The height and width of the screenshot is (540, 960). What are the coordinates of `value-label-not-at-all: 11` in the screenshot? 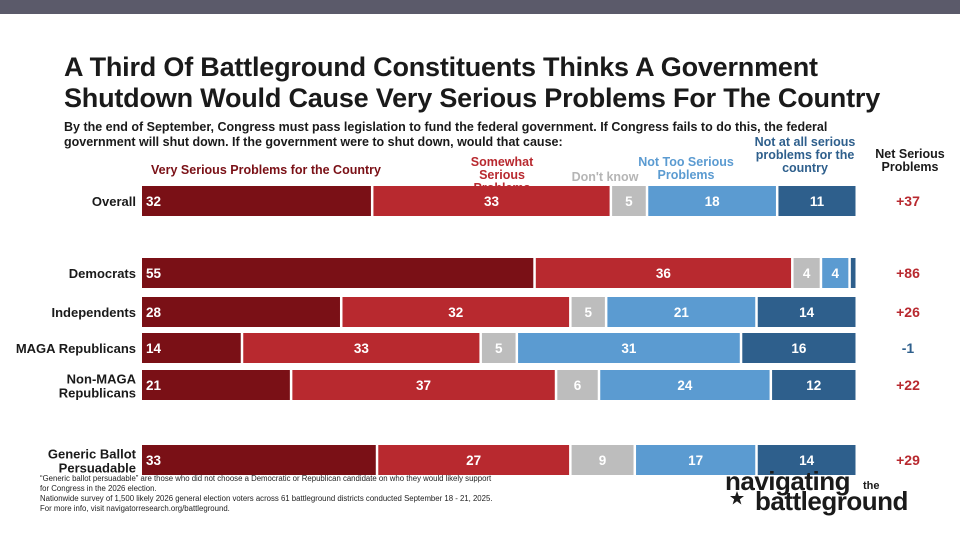 It's located at (817, 201).